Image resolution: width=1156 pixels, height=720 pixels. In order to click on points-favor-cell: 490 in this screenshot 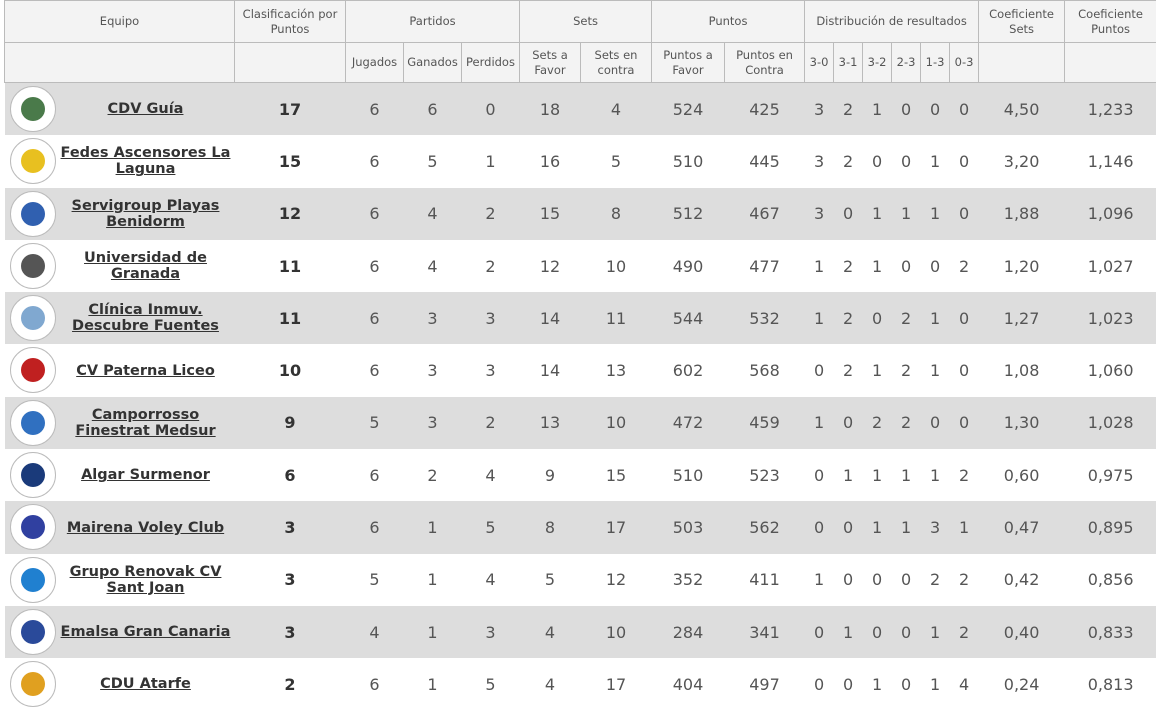, I will do `click(688, 266)`.